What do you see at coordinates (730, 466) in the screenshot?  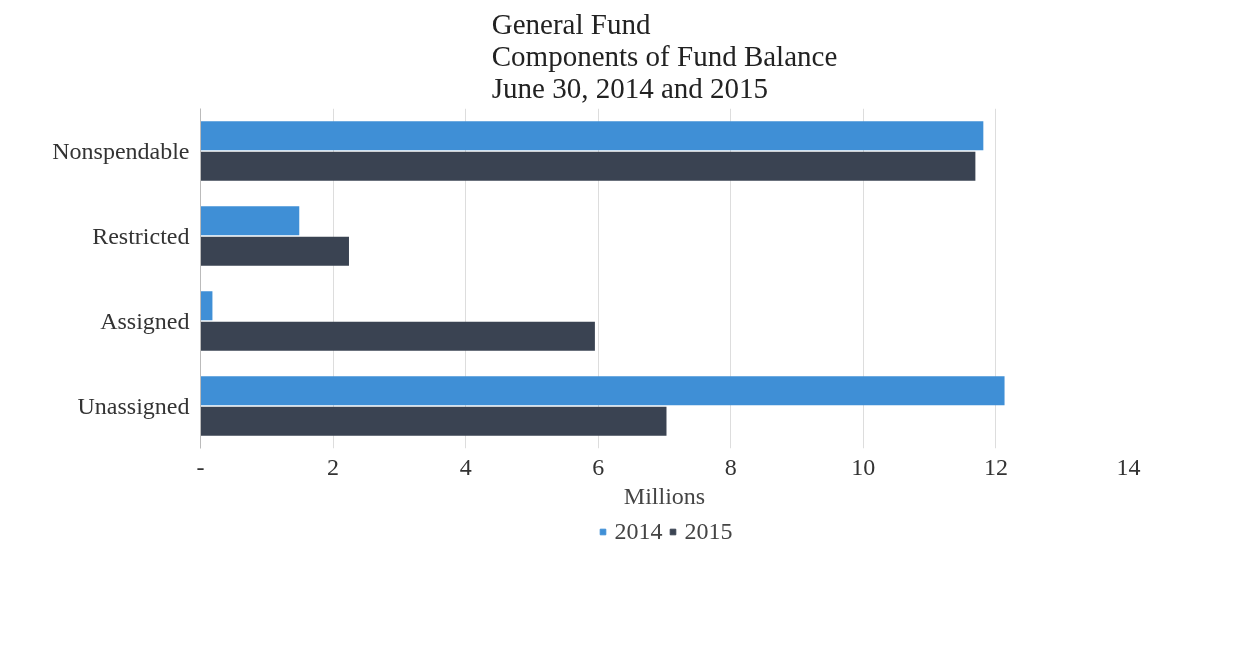 I see `x-tick-label: 8` at bounding box center [730, 466].